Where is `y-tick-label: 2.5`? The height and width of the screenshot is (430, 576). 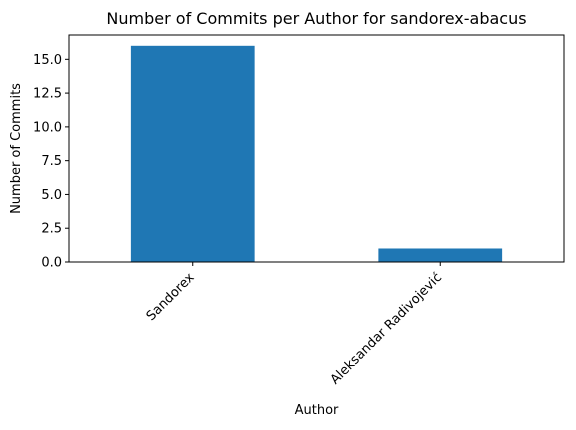 y-tick-label: 2.5 is located at coordinates (51, 229).